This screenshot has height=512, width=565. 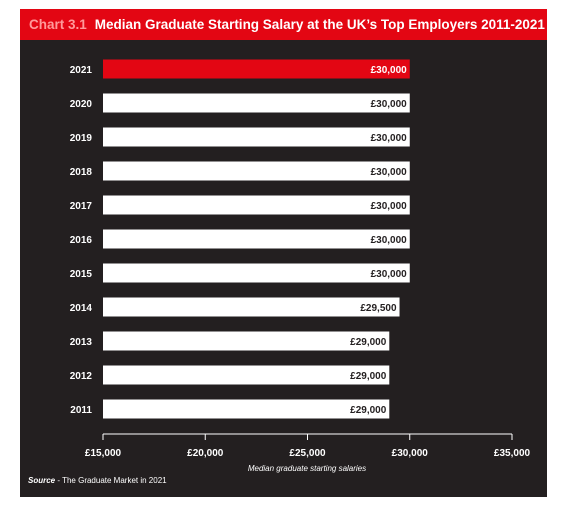 I want to click on x-tick-label: £15,000, so click(x=103, y=453).